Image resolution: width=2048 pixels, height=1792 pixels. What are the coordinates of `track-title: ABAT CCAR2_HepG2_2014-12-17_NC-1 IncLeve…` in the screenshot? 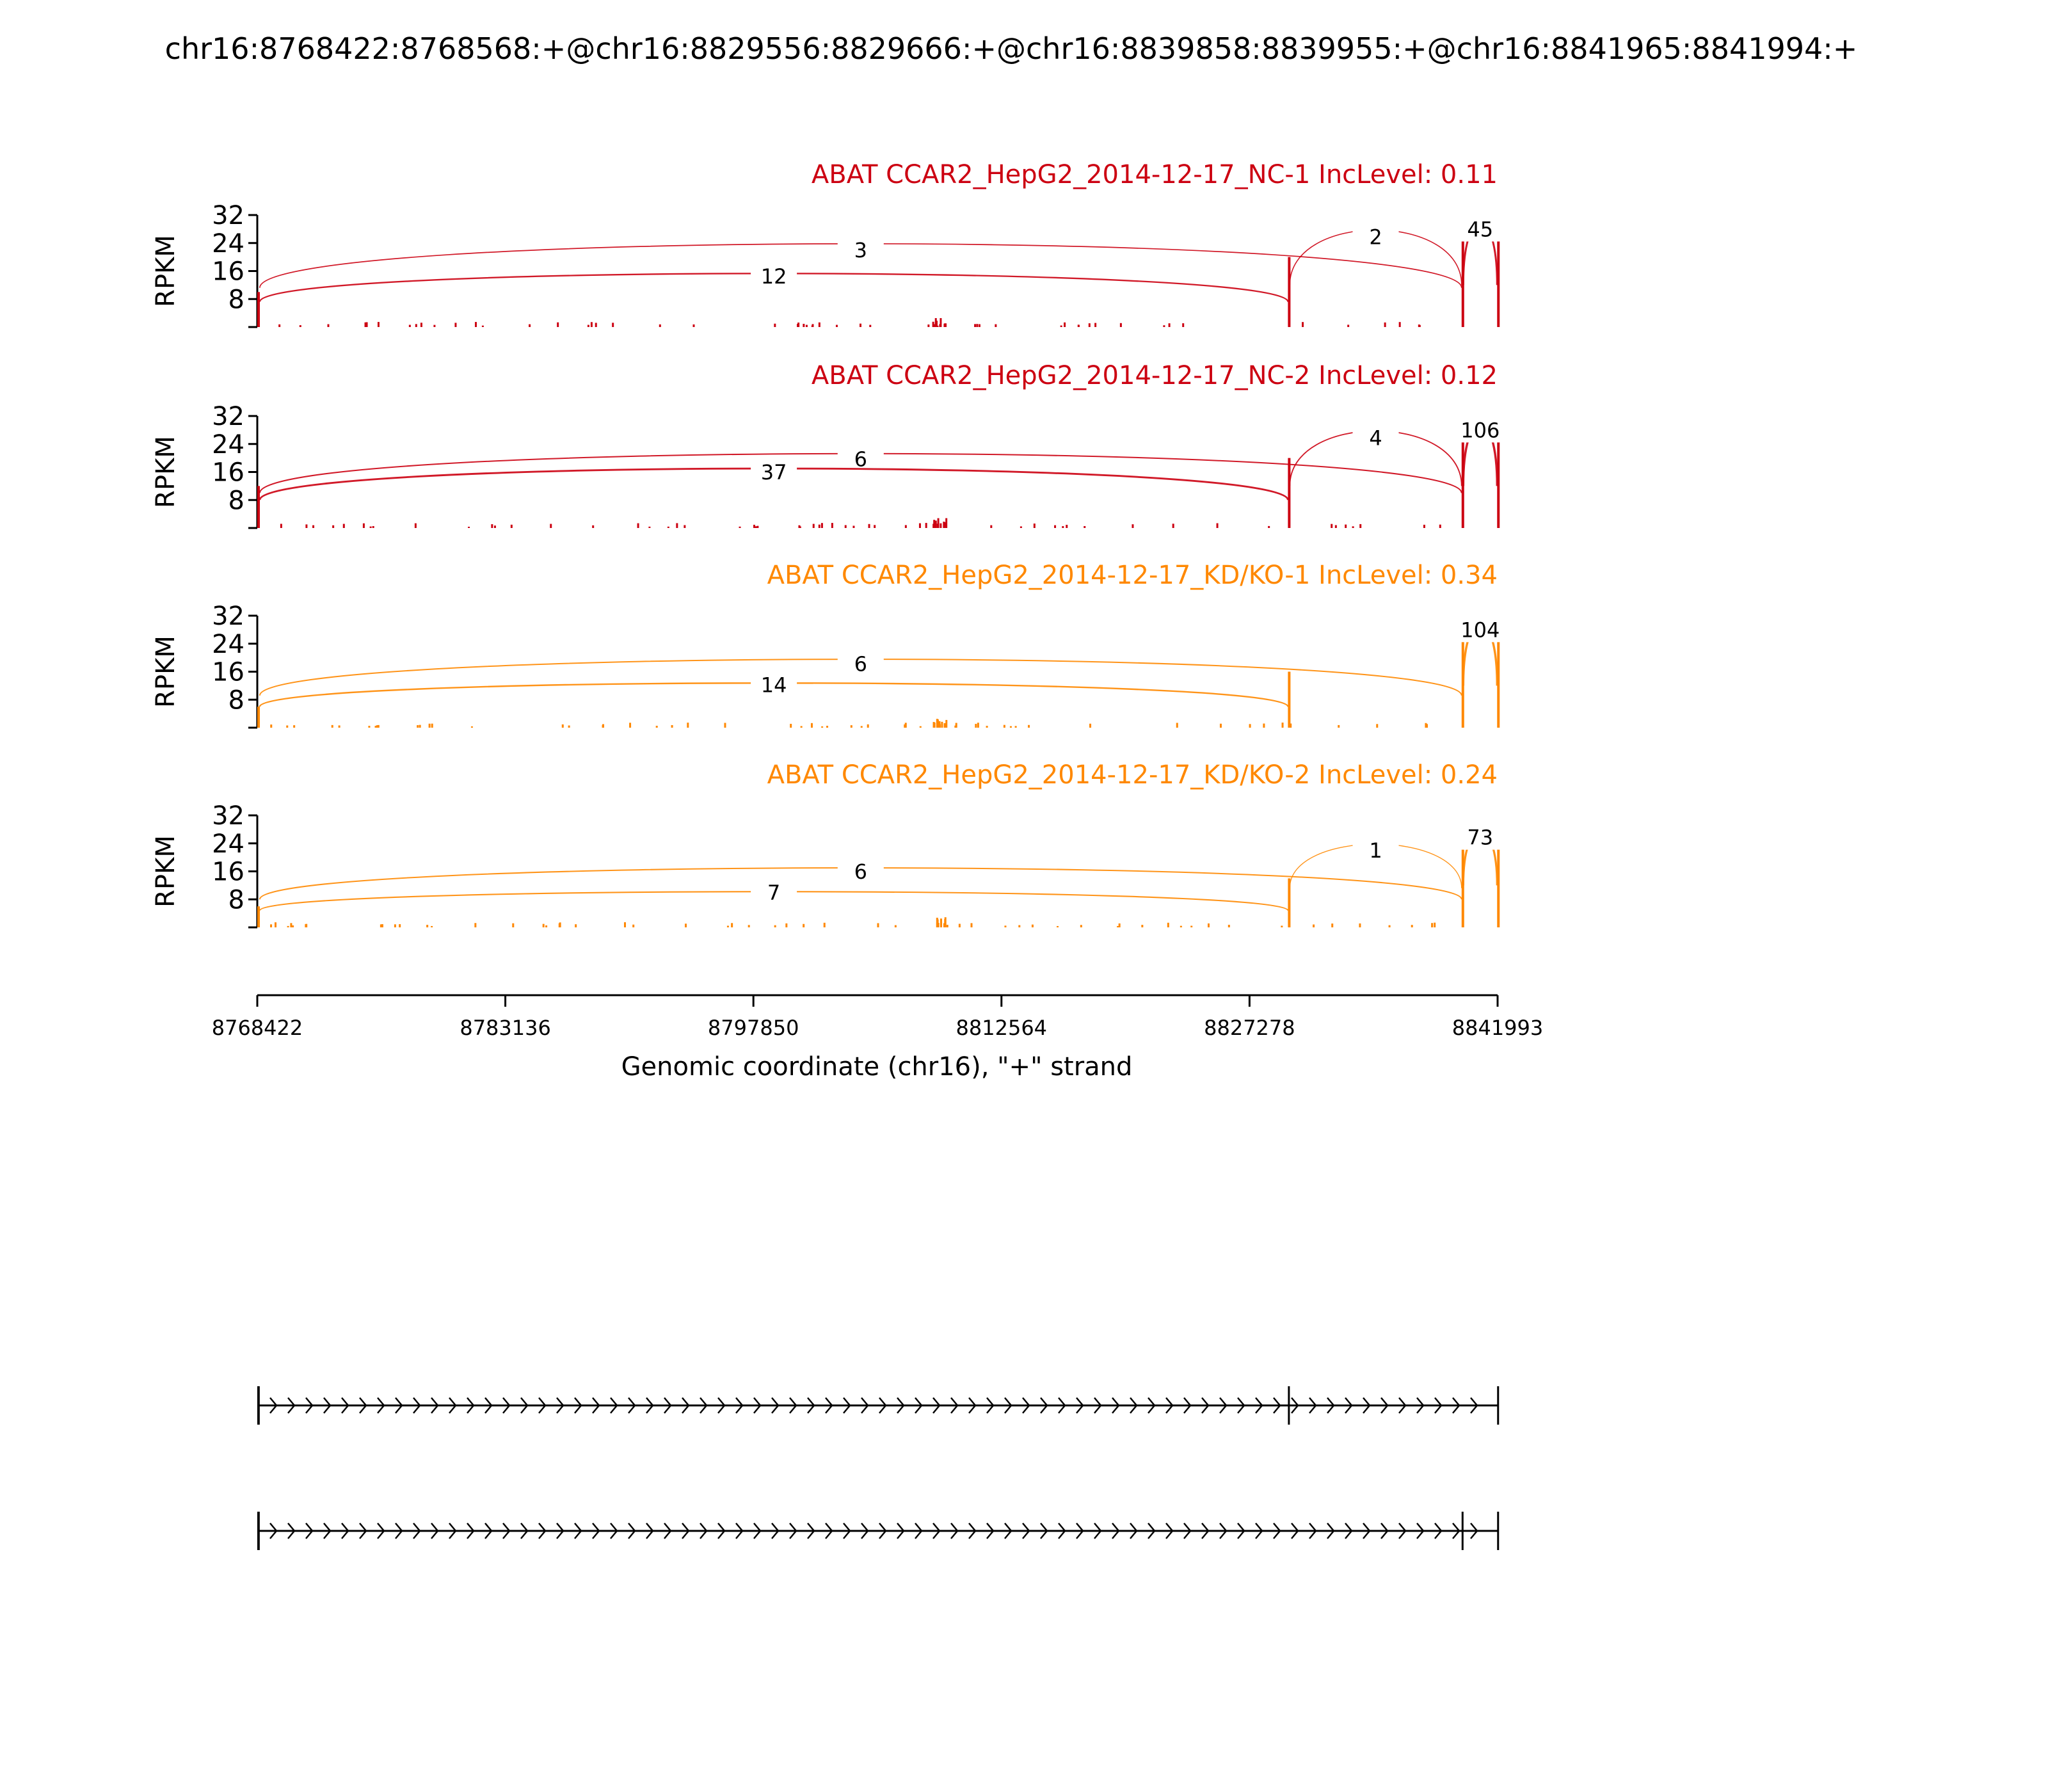 It's located at (1155, 174).